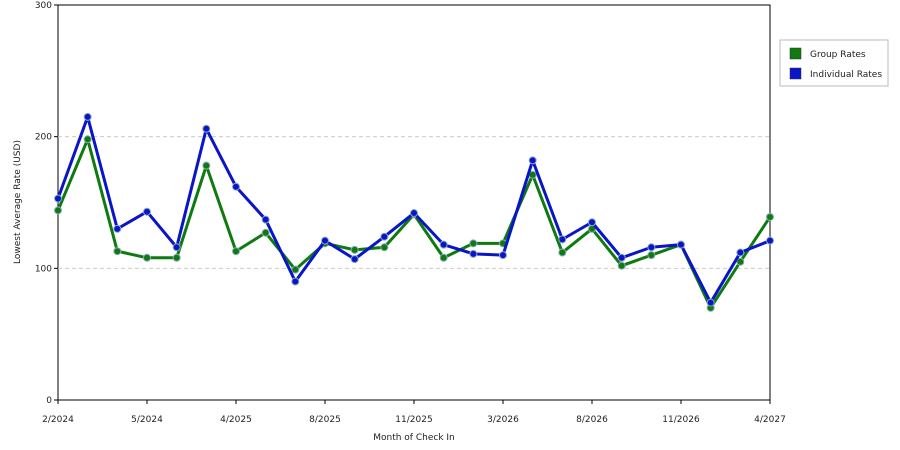 This screenshot has width=900, height=450. I want to click on legend-label: Individual Rates, so click(846, 75).